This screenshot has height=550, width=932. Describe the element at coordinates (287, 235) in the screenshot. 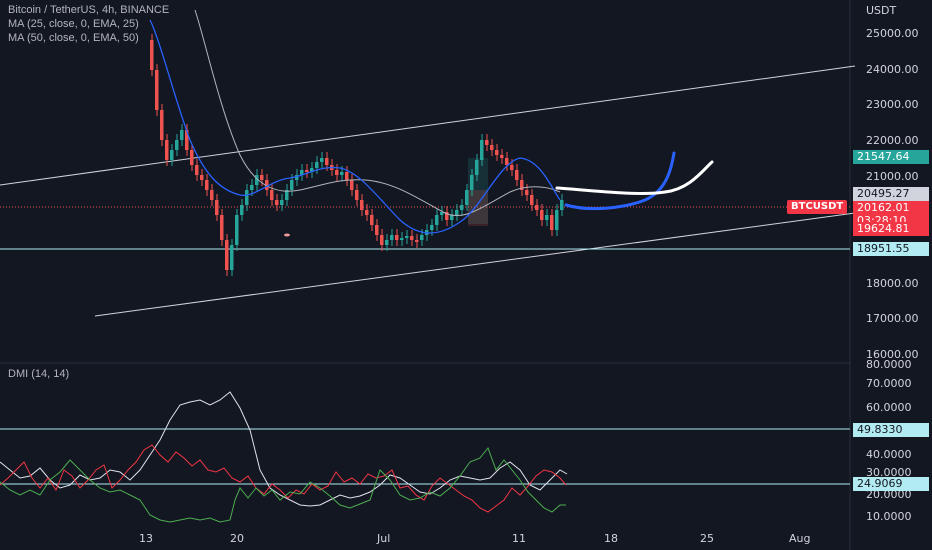

I see `event-marker` at that location.